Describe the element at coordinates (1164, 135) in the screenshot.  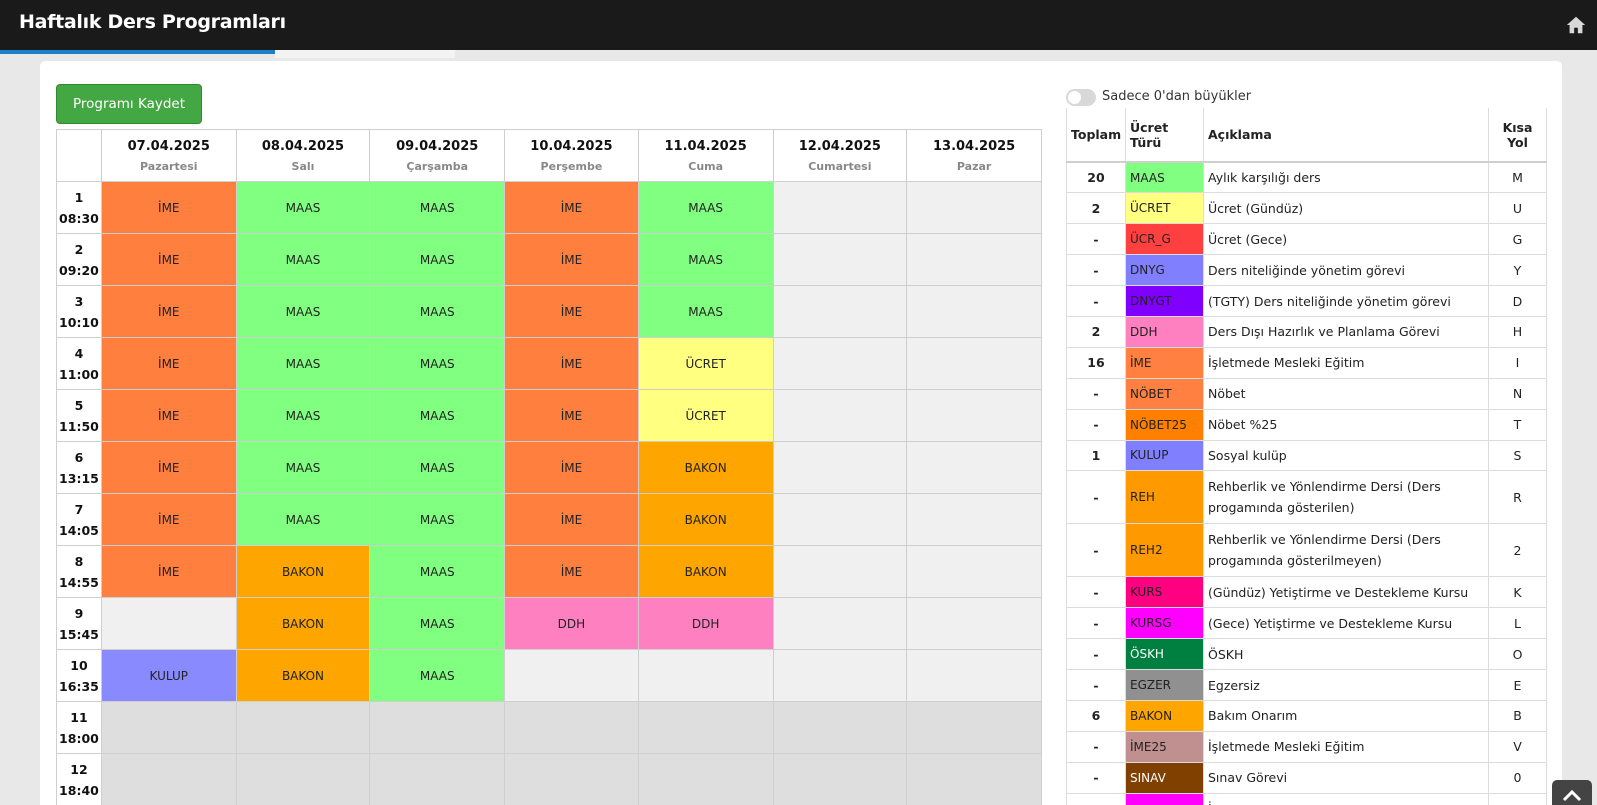
I see `col-ucret-turu: Ücret Türü` at that location.